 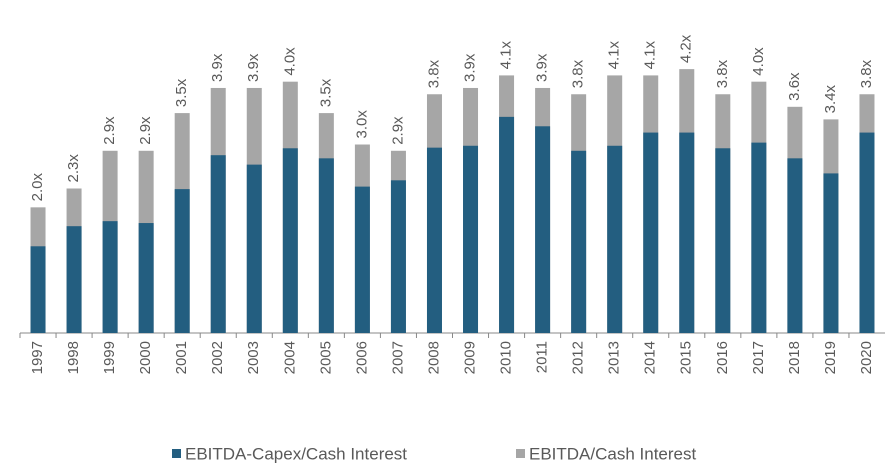 I want to click on x-tick-label: 2001, so click(x=181, y=357).